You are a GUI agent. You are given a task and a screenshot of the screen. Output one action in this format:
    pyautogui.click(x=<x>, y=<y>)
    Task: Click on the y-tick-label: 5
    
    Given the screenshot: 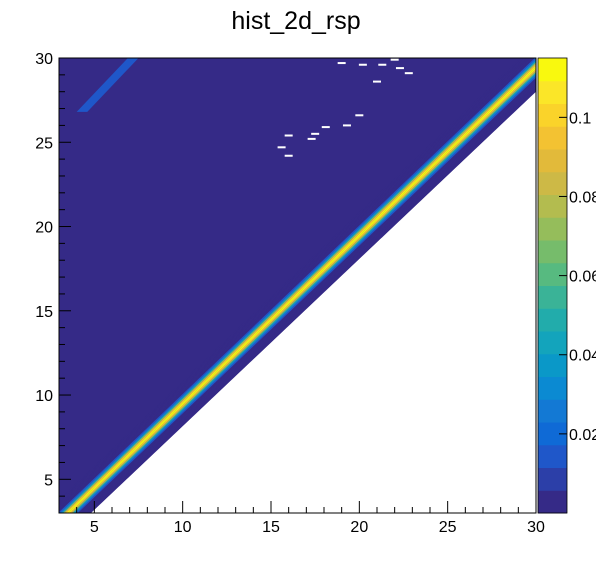 What is the action you would take?
    pyautogui.click(x=48, y=480)
    